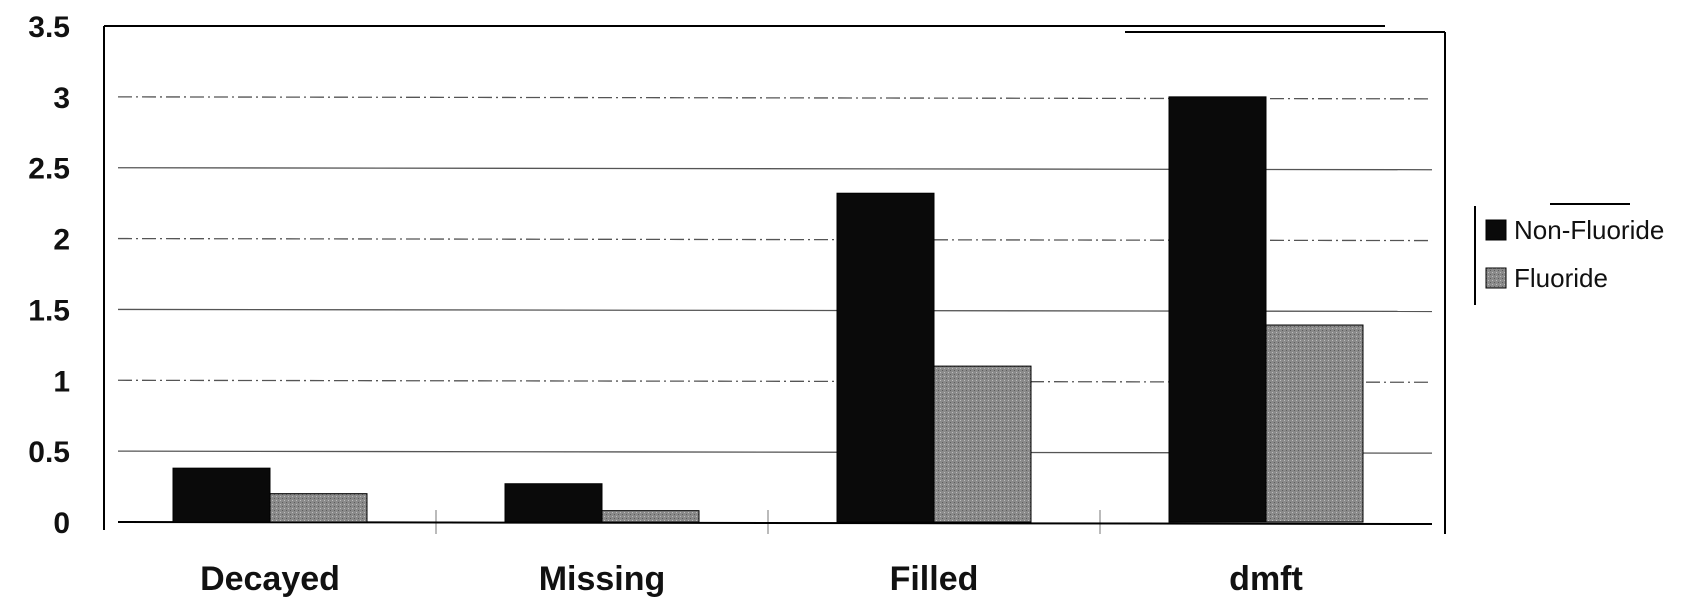 The height and width of the screenshot is (598, 1697). What do you see at coordinates (61, 523) in the screenshot?
I see `y-tick-label: 0` at bounding box center [61, 523].